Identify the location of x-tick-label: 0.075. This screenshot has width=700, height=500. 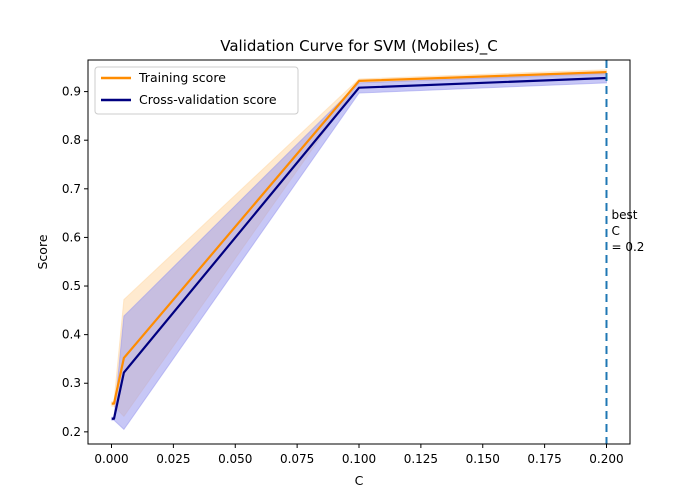
(297, 459).